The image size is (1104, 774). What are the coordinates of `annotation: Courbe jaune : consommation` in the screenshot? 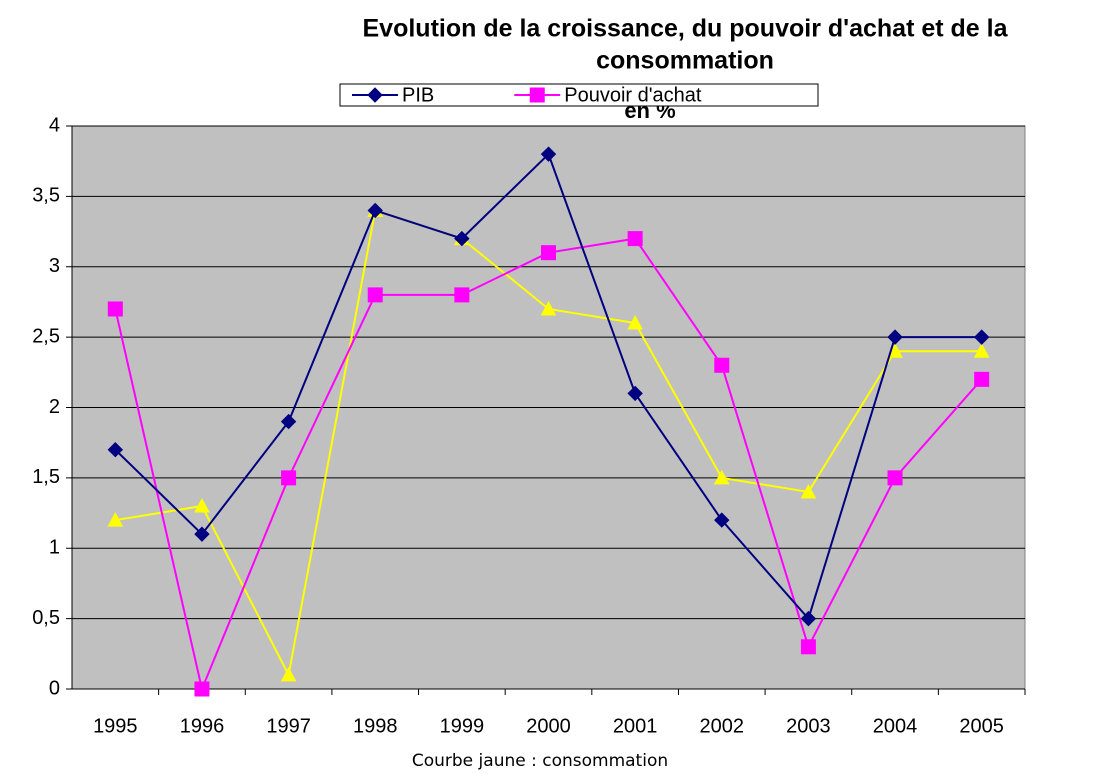 It's located at (540, 761).